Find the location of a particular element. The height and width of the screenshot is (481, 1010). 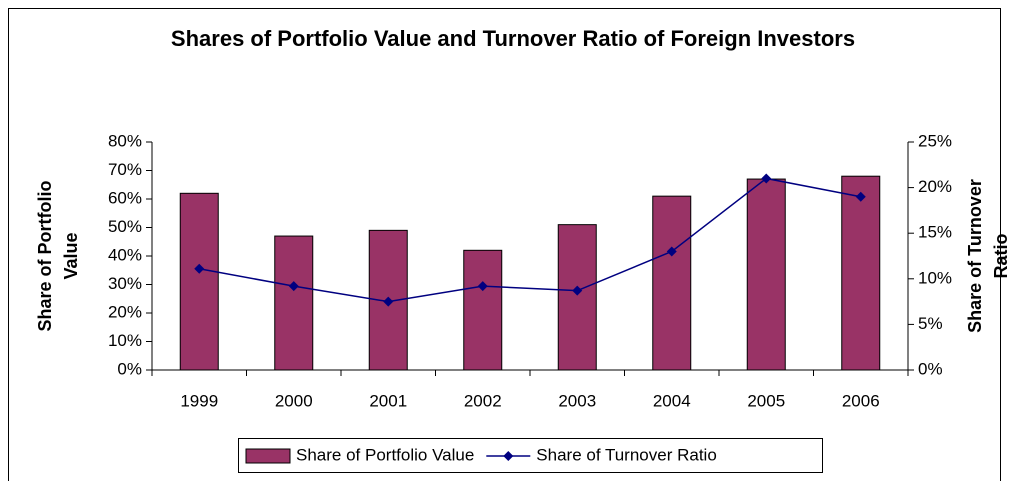

y2-tick-label: 25% is located at coordinates (935, 140).